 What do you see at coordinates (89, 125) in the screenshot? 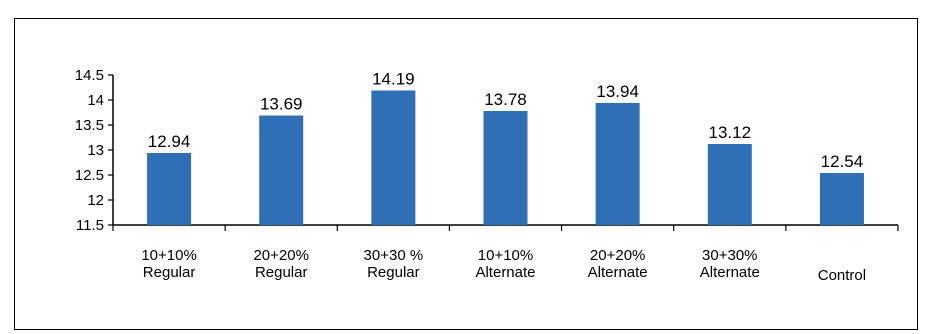
I see `y-tick-label: 13.5` at bounding box center [89, 125].